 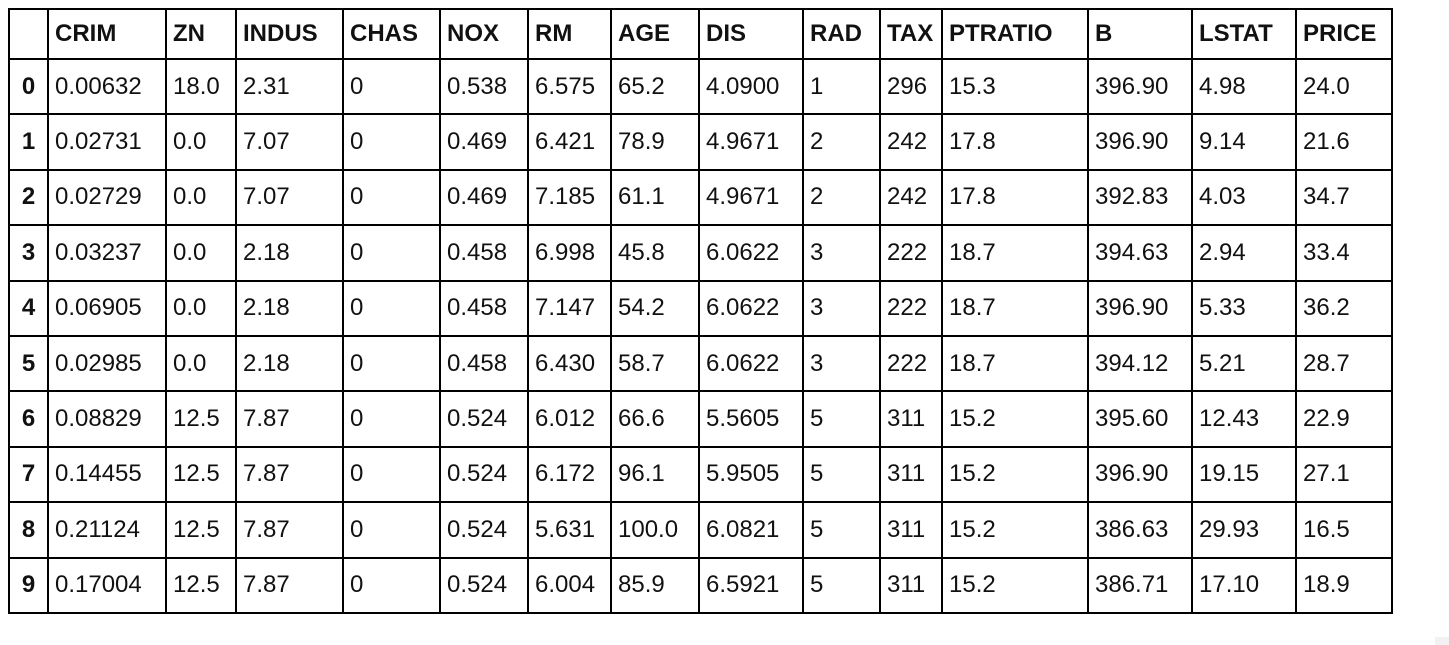 What do you see at coordinates (289, 34) in the screenshot?
I see `column-header-indus: INDUS` at bounding box center [289, 34].